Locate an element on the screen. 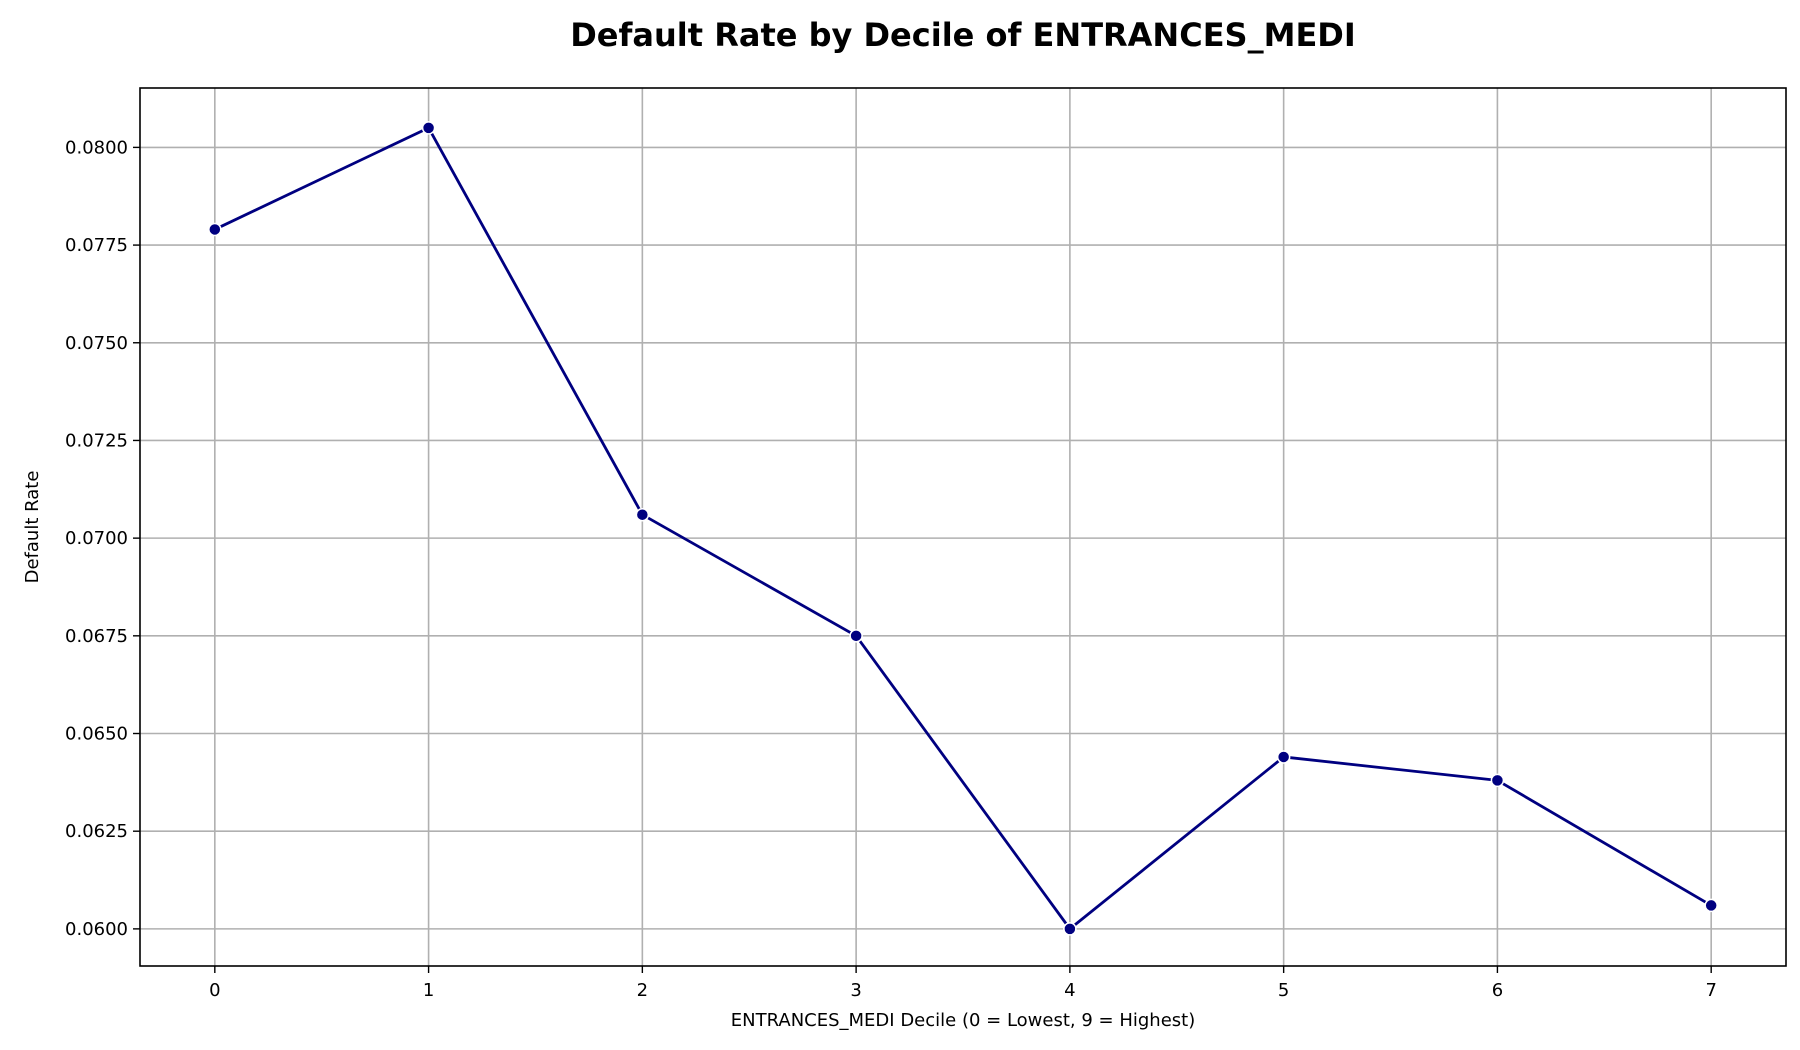 Image resolution: width=1800 pixels, height=1050 pixels. x-tick-label: 0 is located at coordinates (214, 990).